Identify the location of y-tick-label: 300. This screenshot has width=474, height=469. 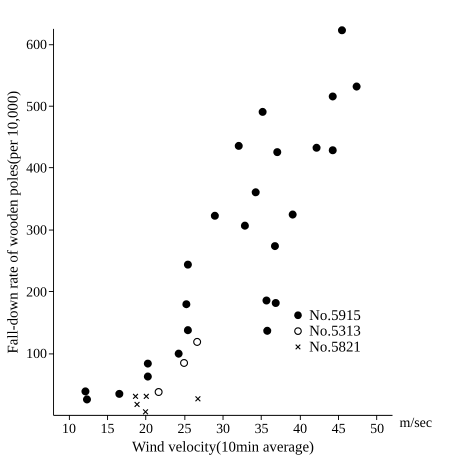
(37, 231).